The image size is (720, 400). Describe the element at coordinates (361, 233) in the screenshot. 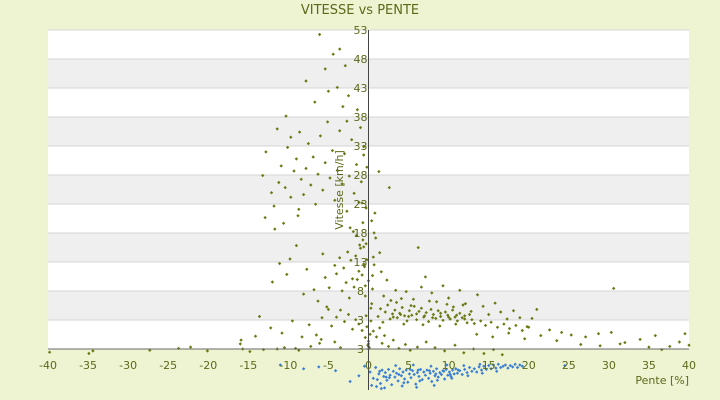

I see `y-tick-label: 18` at that location.